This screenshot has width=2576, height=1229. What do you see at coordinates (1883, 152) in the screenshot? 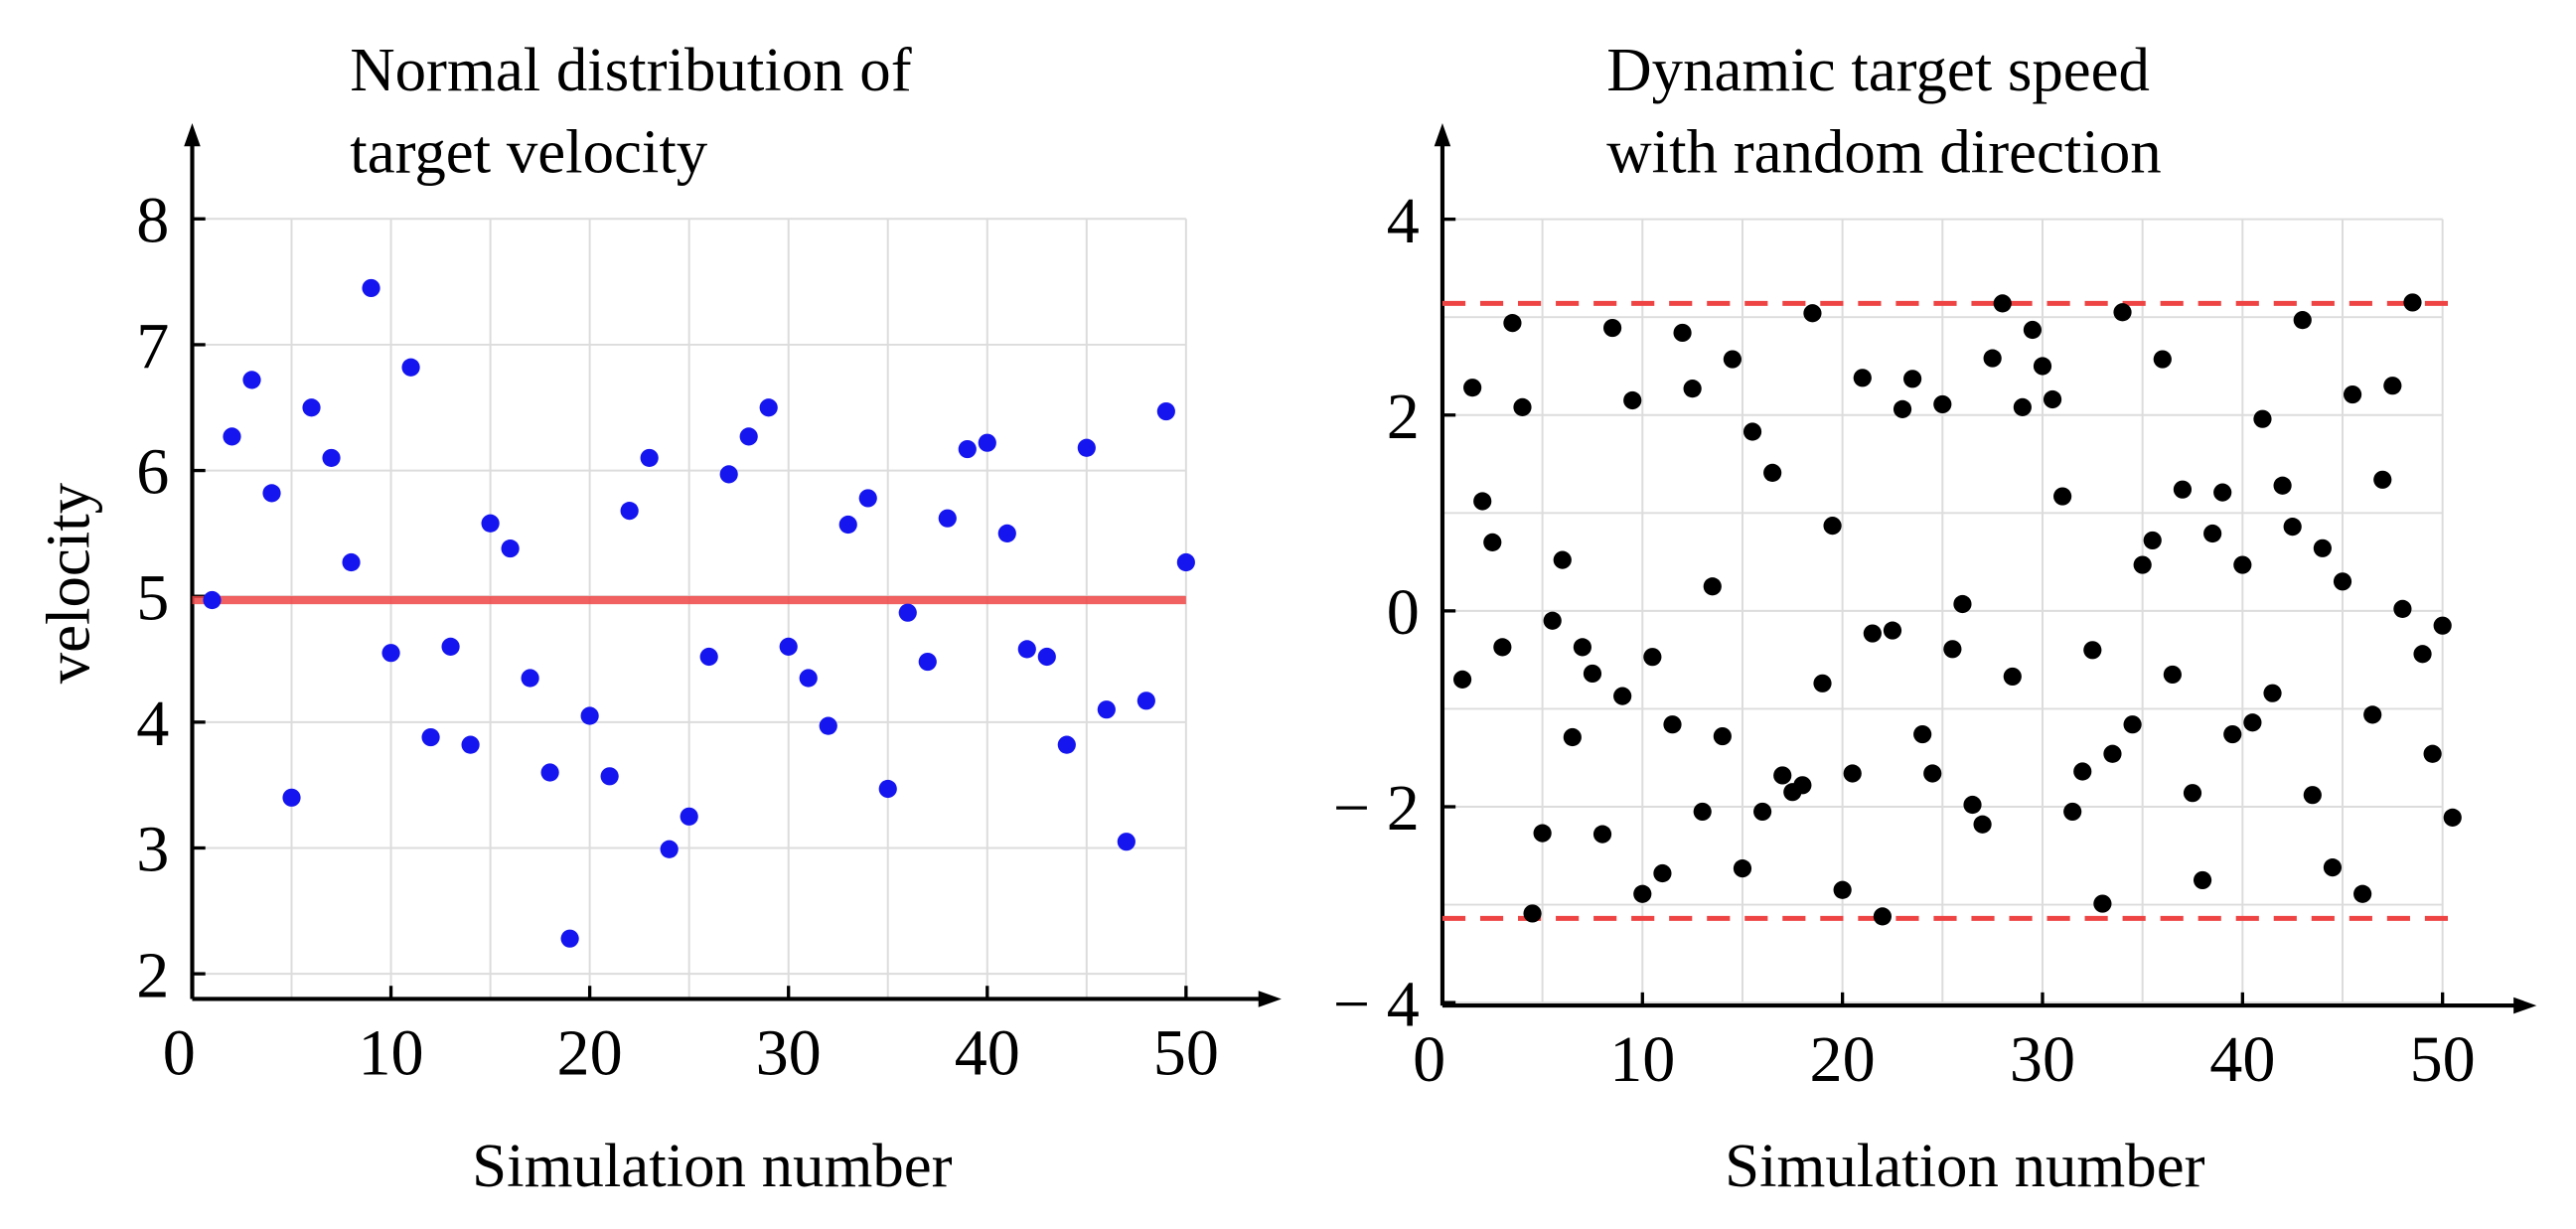
I see `chart-title: with random direction` at bounding box center [1883, 152].